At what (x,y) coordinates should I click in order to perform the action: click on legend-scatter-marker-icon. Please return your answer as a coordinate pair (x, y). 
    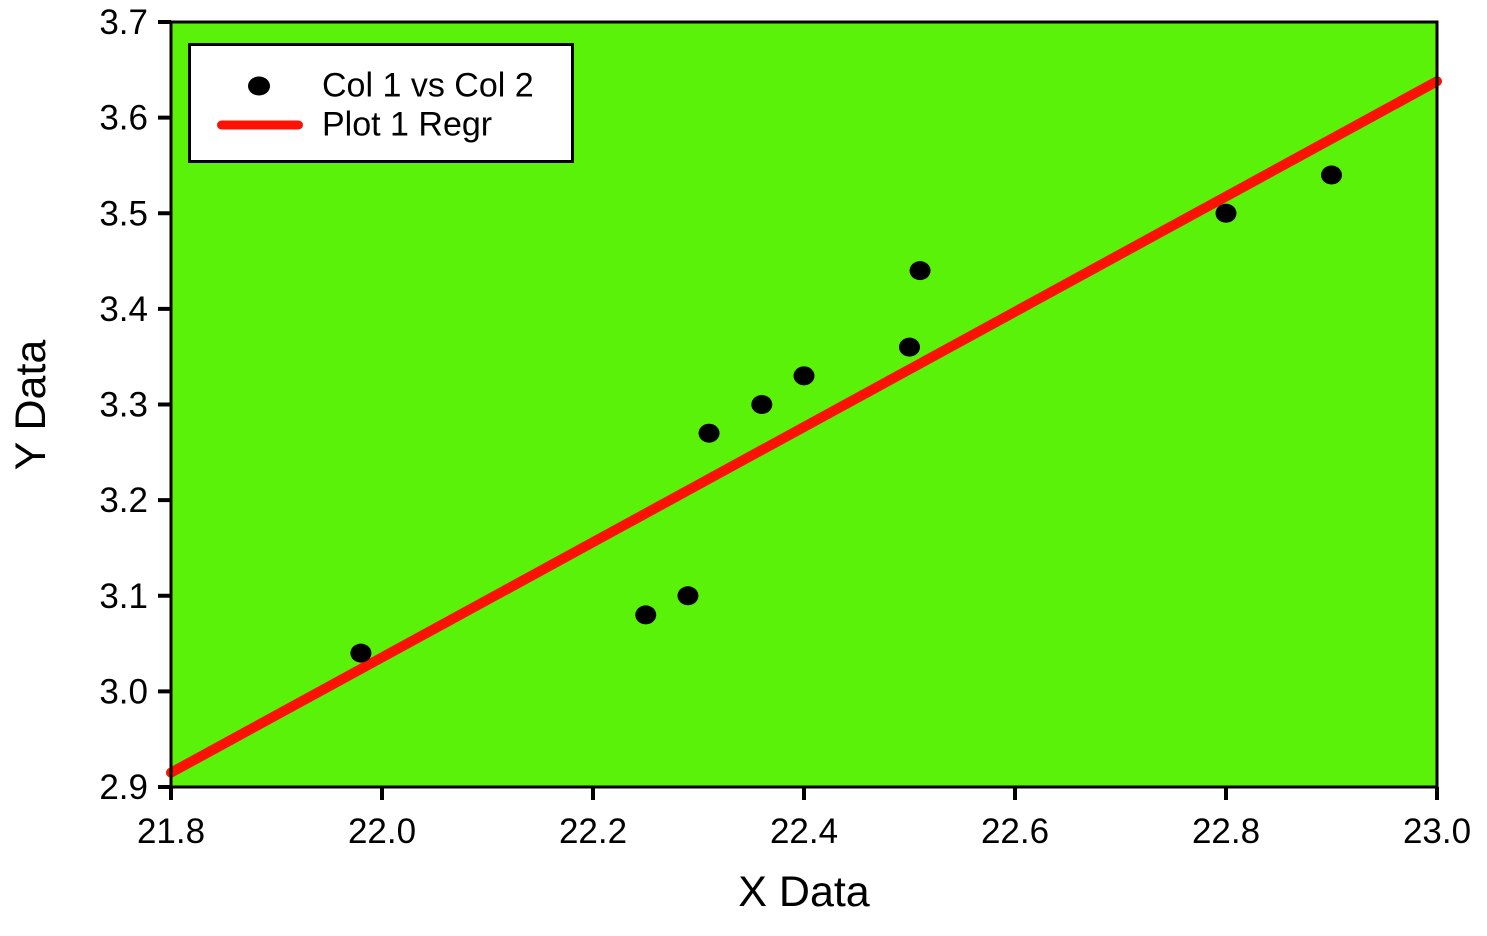
    Looking at the image, I should click on (259, 86).